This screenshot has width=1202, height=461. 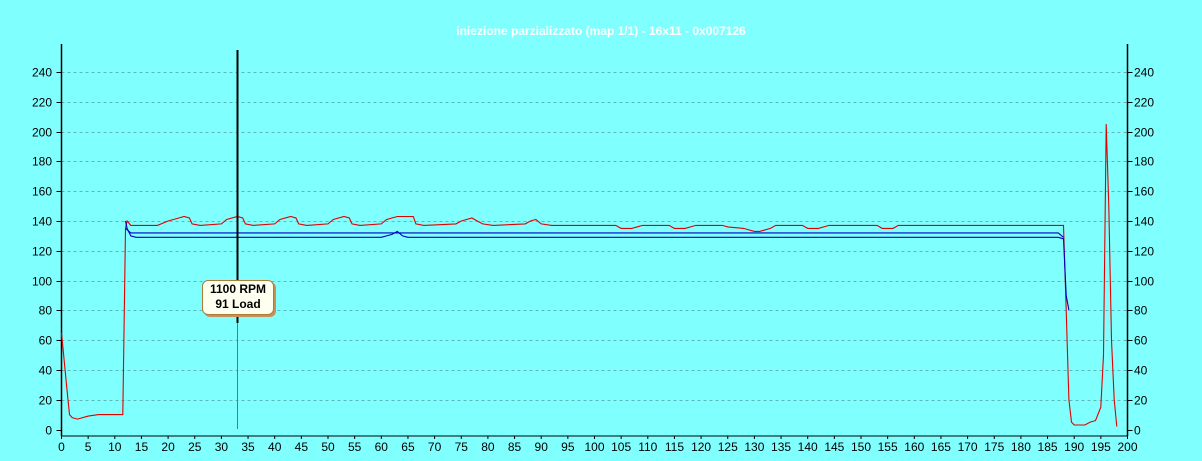 I want to click on y-tick-label-left: 200, so click(x=42, y=133).